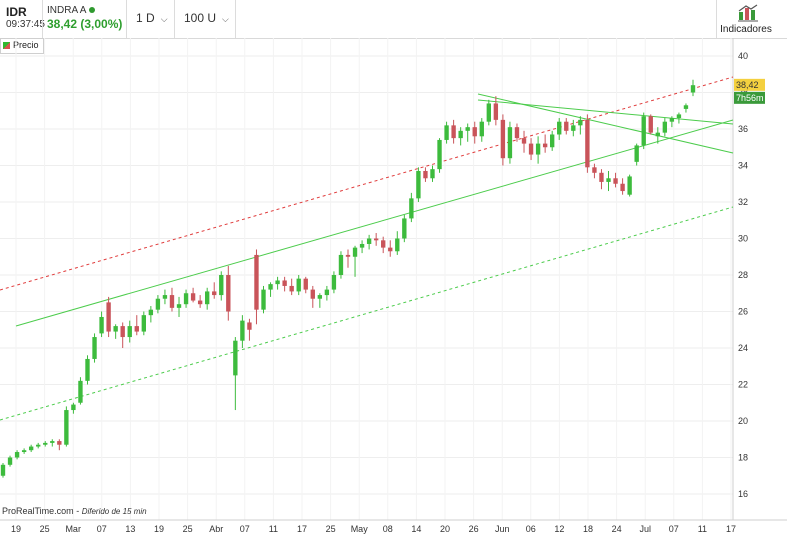 Image resolution: width=787 pixels, height=537 pixels. Describe the element at coordinates (25, 24) in the screenshot. I see `quote-time: 09:37:45` at that location.